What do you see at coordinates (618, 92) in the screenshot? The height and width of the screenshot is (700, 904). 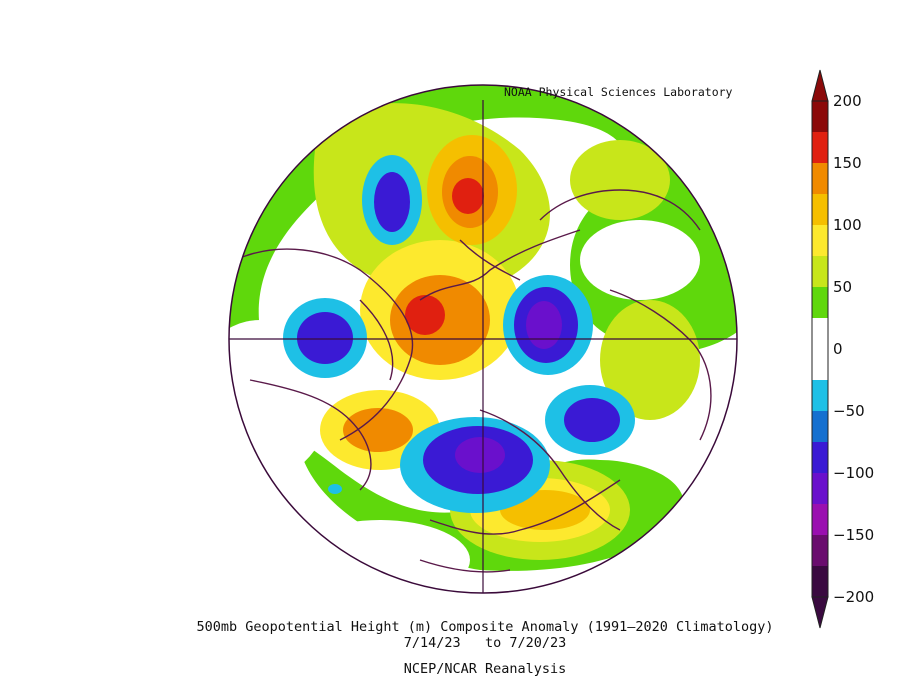 I see `credit-label: NOAA Physical Sciences Laboratory` at bounding box center [618, 92].